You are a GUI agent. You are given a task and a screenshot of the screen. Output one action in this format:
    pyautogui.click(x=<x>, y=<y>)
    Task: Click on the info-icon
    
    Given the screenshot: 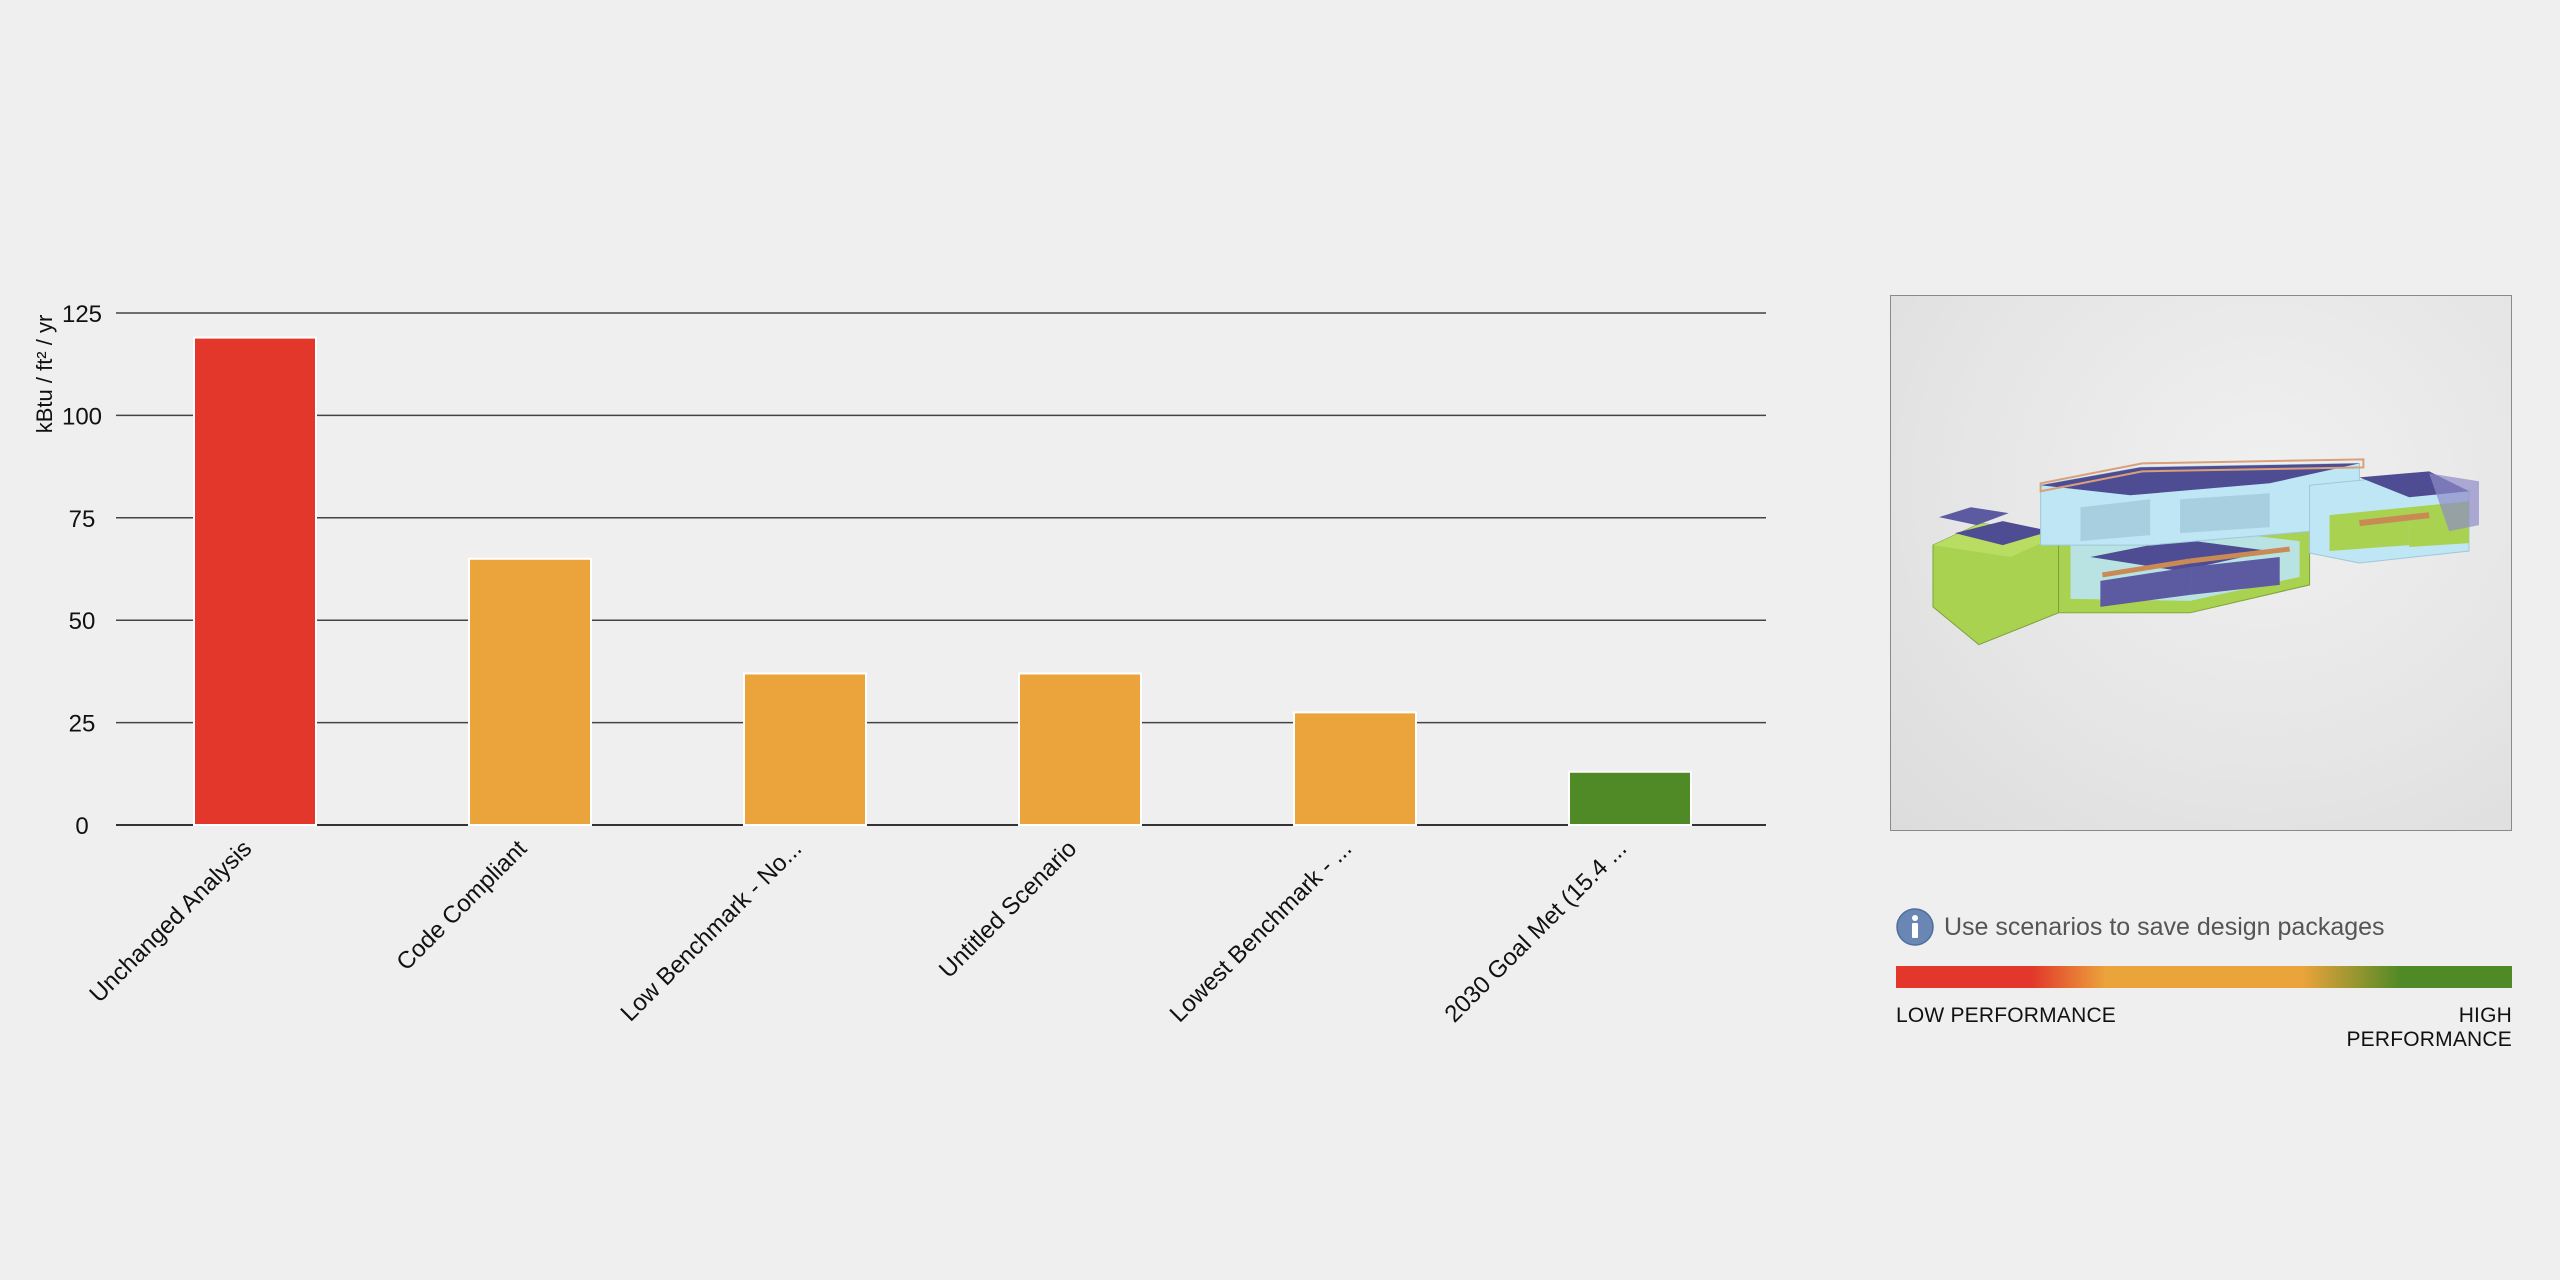 What is the action you would take?
    pyautogui.click(x=1915, y=927)
    